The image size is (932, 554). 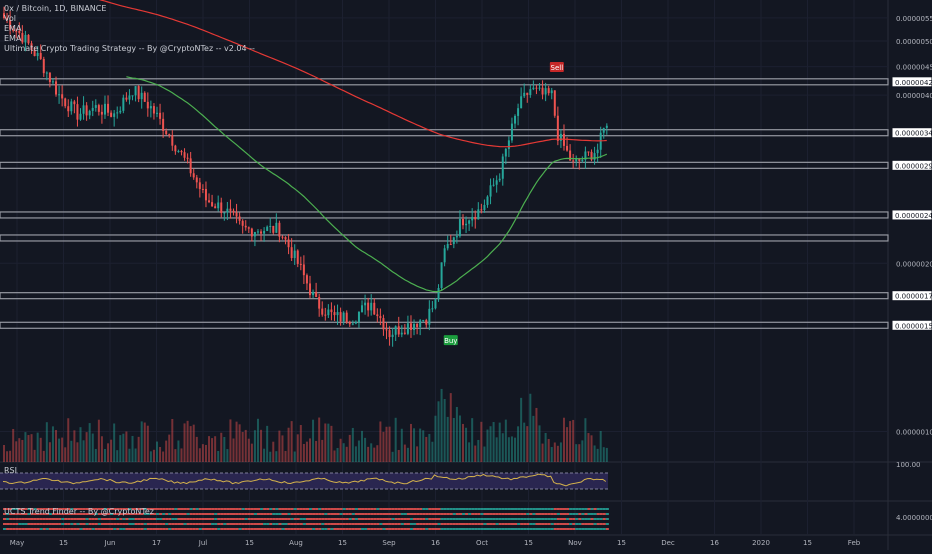 I want to click on symbol-title: 0x / Bitcoin, 1D, BINANCE, so click(x=55, y=8).